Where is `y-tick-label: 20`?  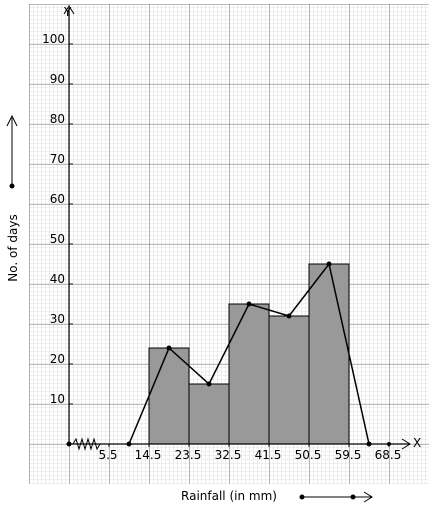 y-tick-label: 20 is located at coordinates (57, 359).